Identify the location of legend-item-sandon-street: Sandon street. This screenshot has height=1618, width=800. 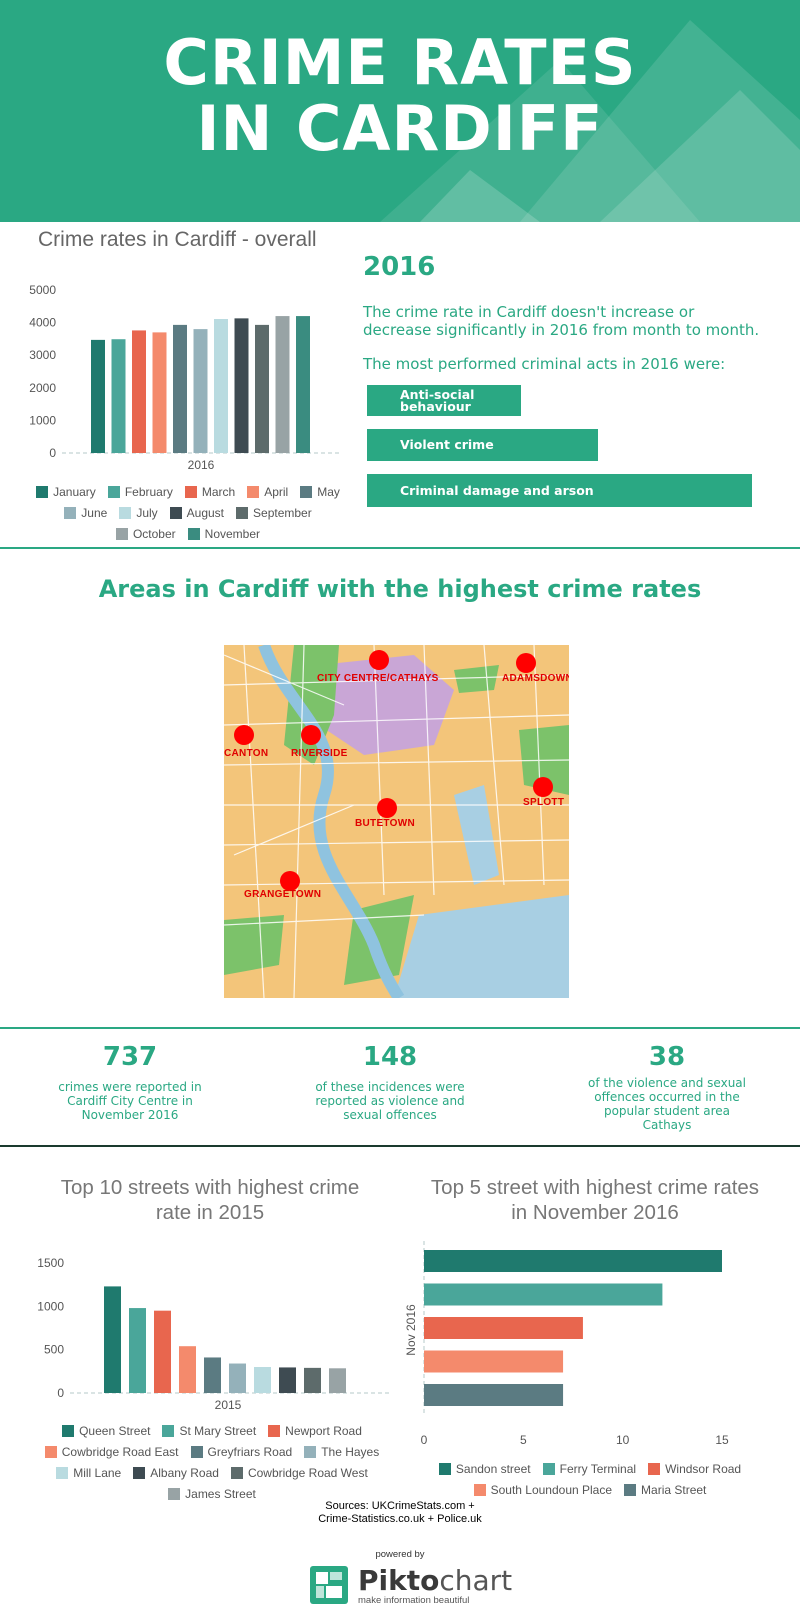
(484, 1468).